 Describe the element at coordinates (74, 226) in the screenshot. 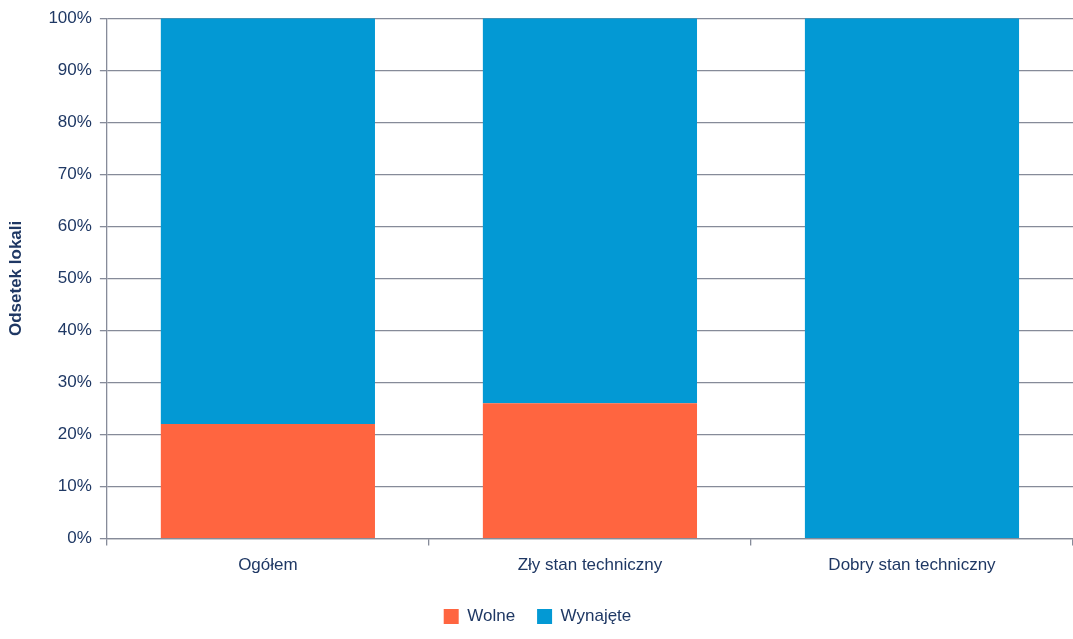

I see `y-tick-label: 60%` at that location.